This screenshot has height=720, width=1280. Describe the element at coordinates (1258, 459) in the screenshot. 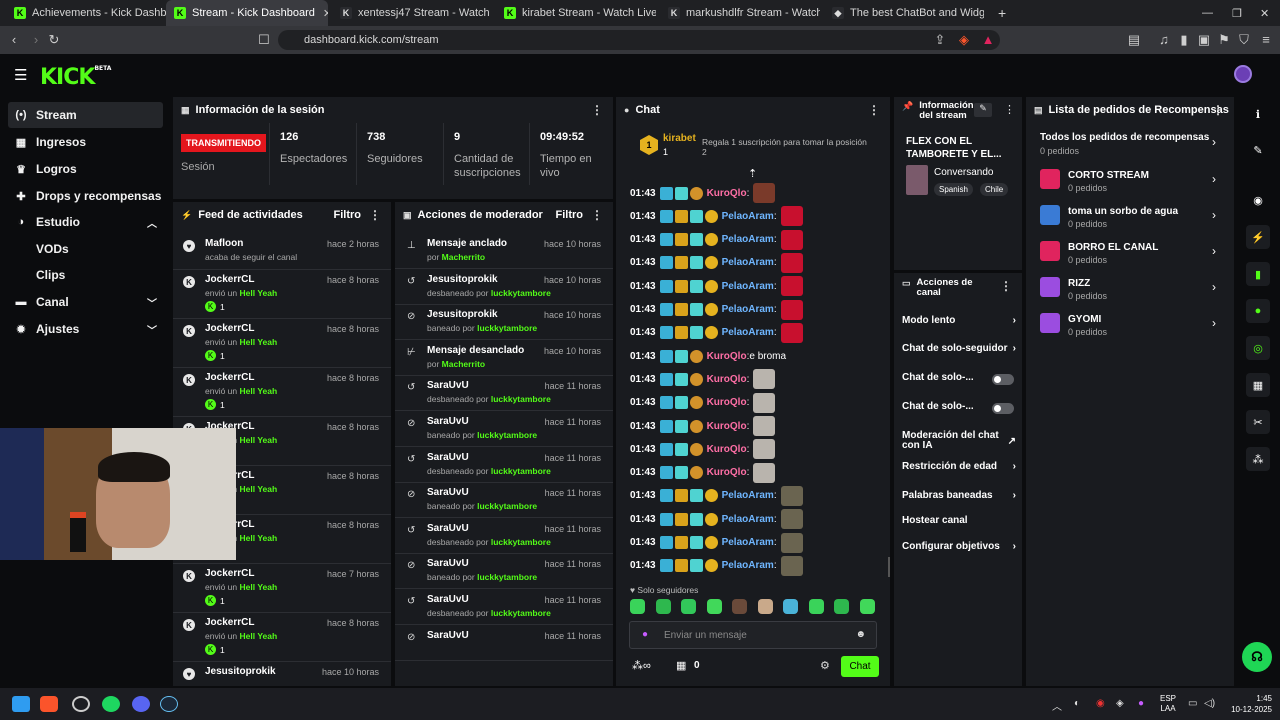

I see `share-nodes-icon: ⁂` at that location.